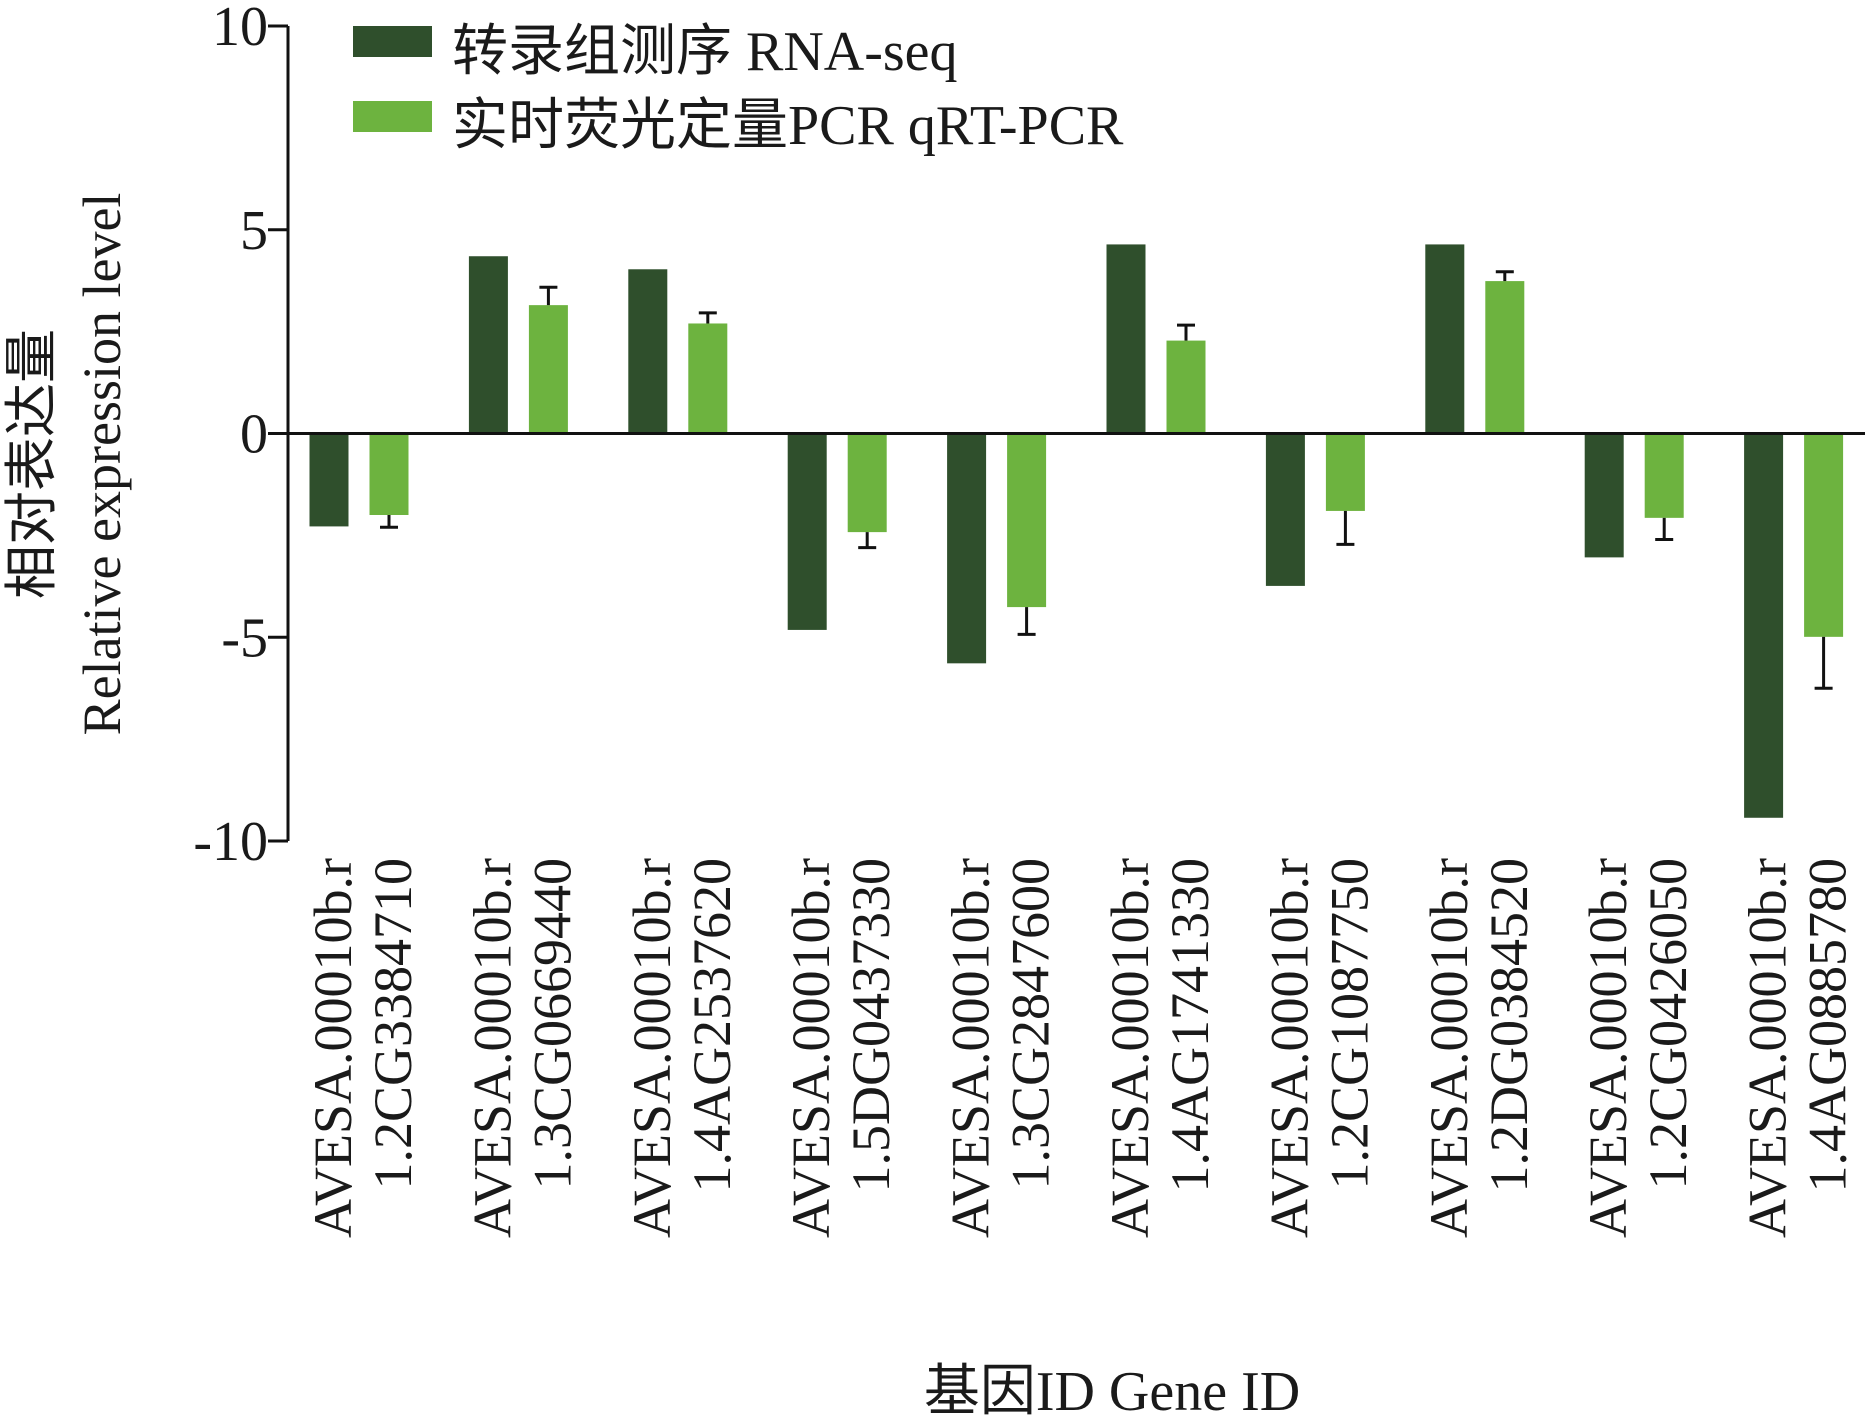 The height and width of the screenshot is (1420, 1865). What do you see at coordinates (244, 638) in the screenshot?
I see `y-tick-label: -5` at bounding box center [244, 638].